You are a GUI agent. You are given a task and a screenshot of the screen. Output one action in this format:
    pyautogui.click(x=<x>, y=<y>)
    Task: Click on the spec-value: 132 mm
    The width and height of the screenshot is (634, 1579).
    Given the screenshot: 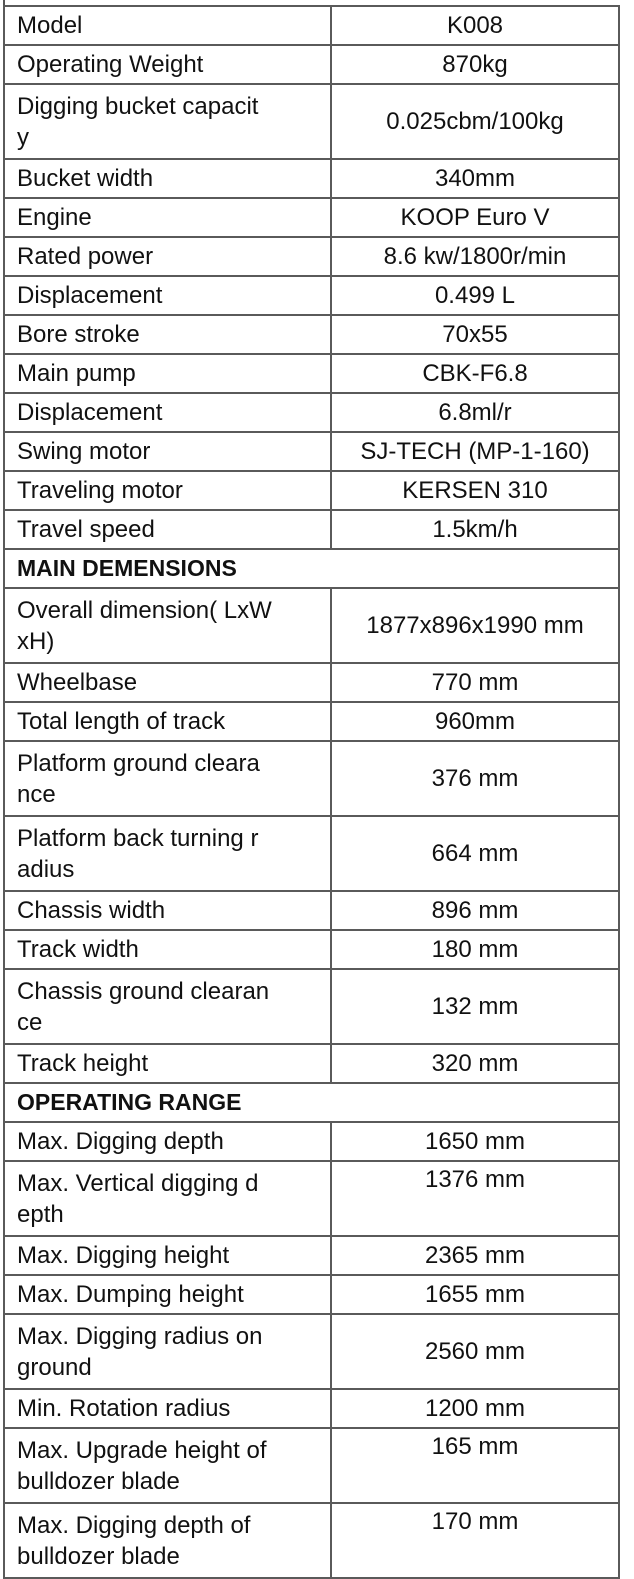 What is the action you would take?
    pyautogui.click(x=475, y=1006)
    